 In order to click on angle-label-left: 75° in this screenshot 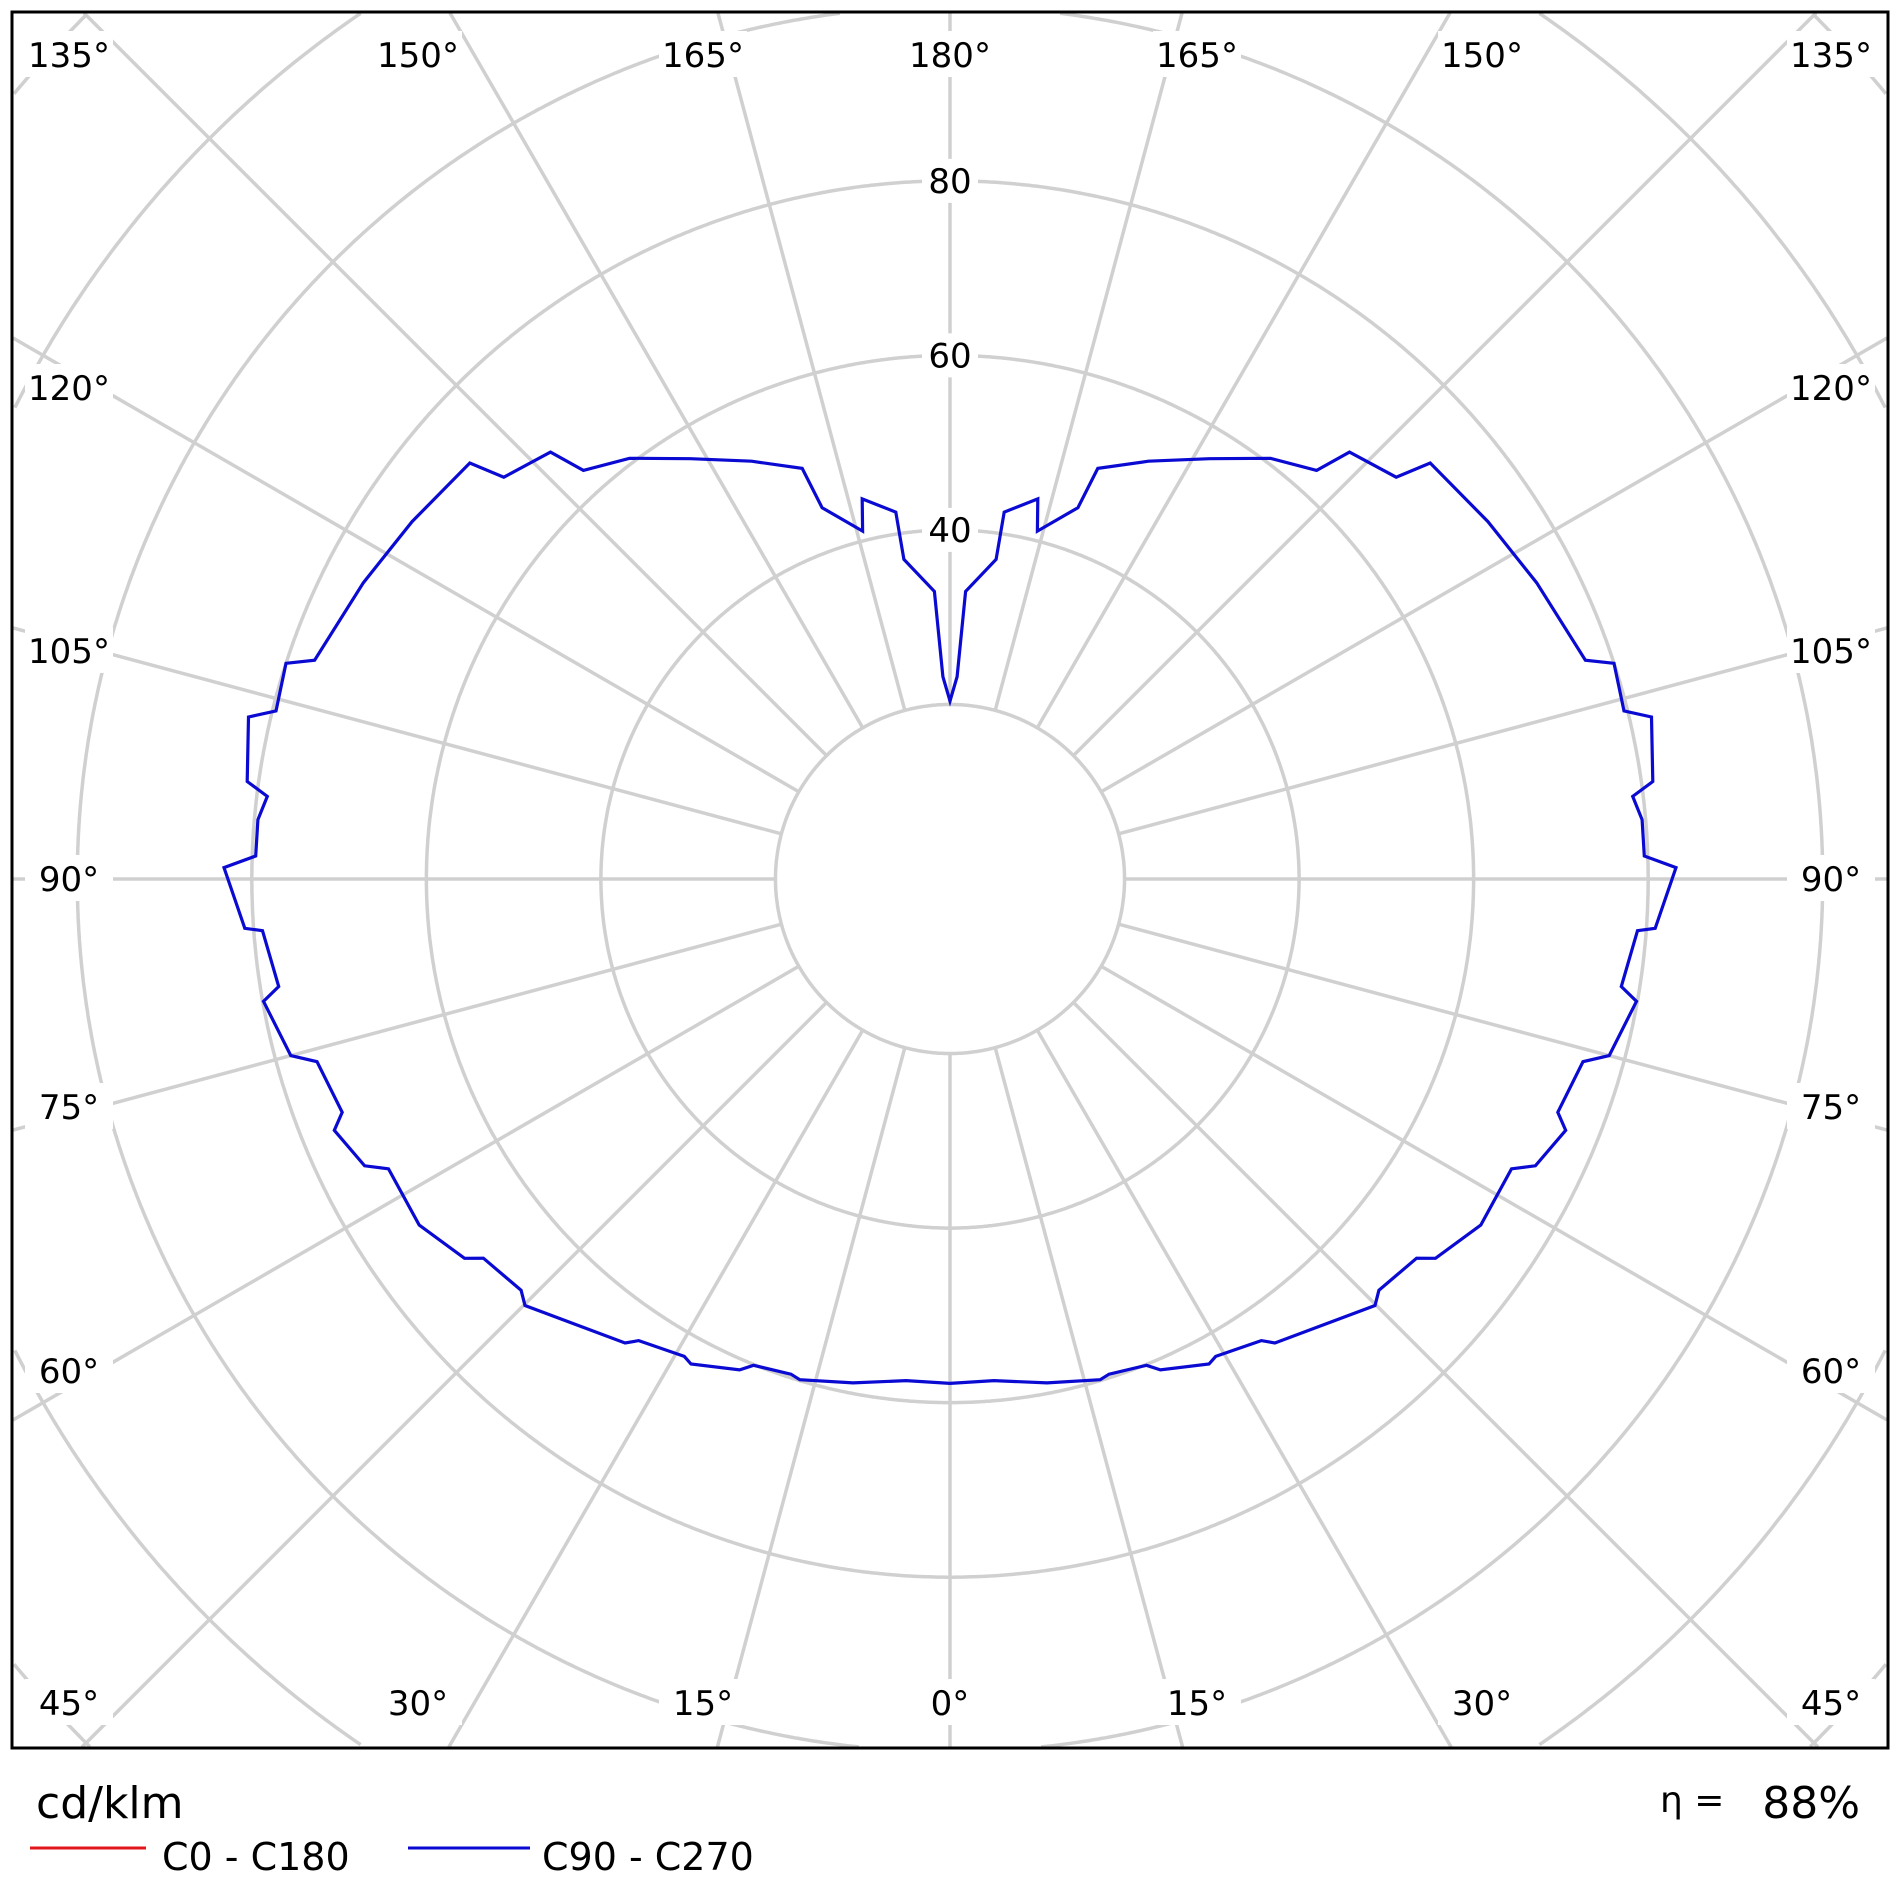, I will do `click(69, 1108)`.